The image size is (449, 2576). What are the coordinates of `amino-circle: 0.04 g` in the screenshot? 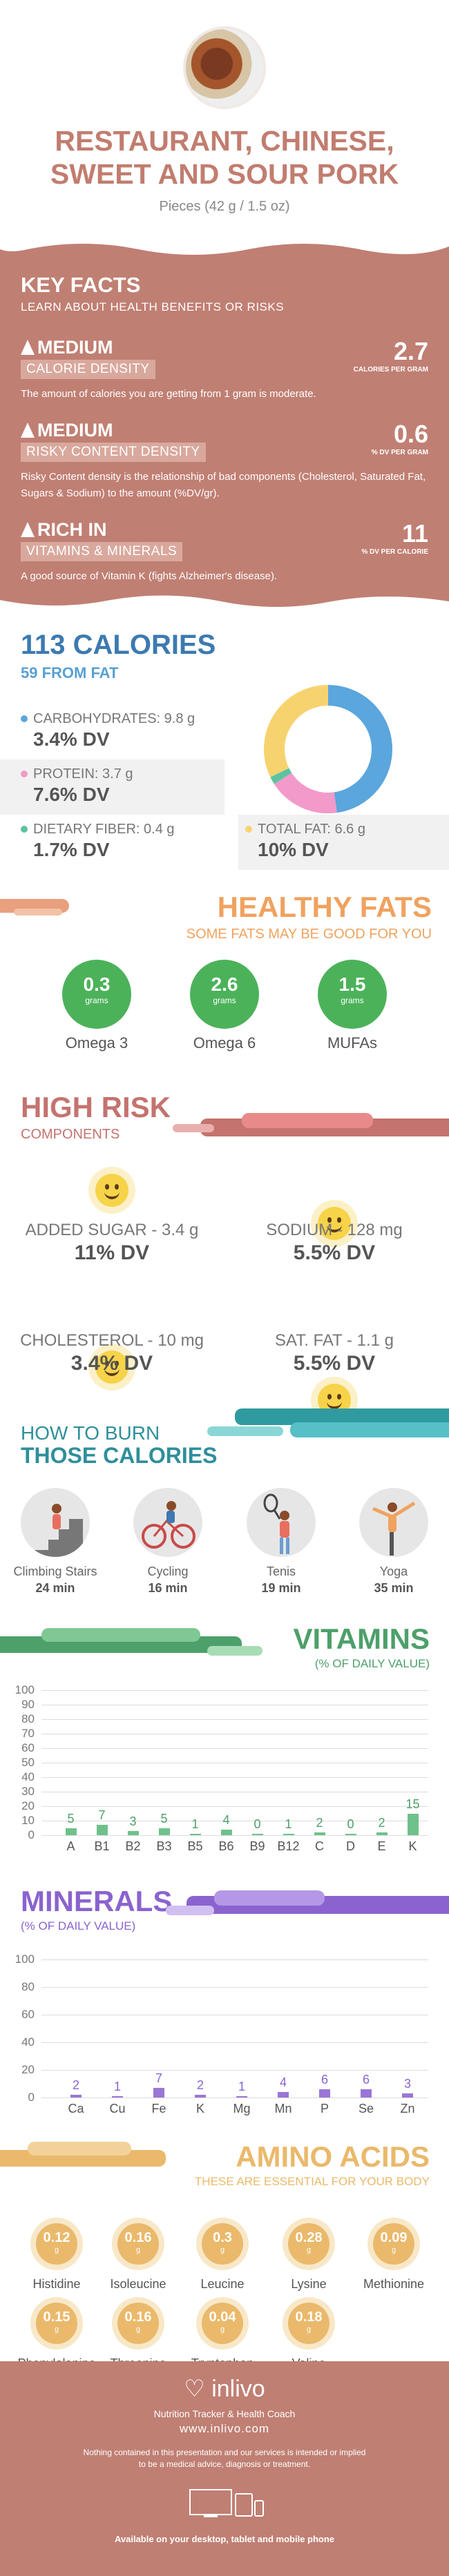 It's located at (223, 2324).